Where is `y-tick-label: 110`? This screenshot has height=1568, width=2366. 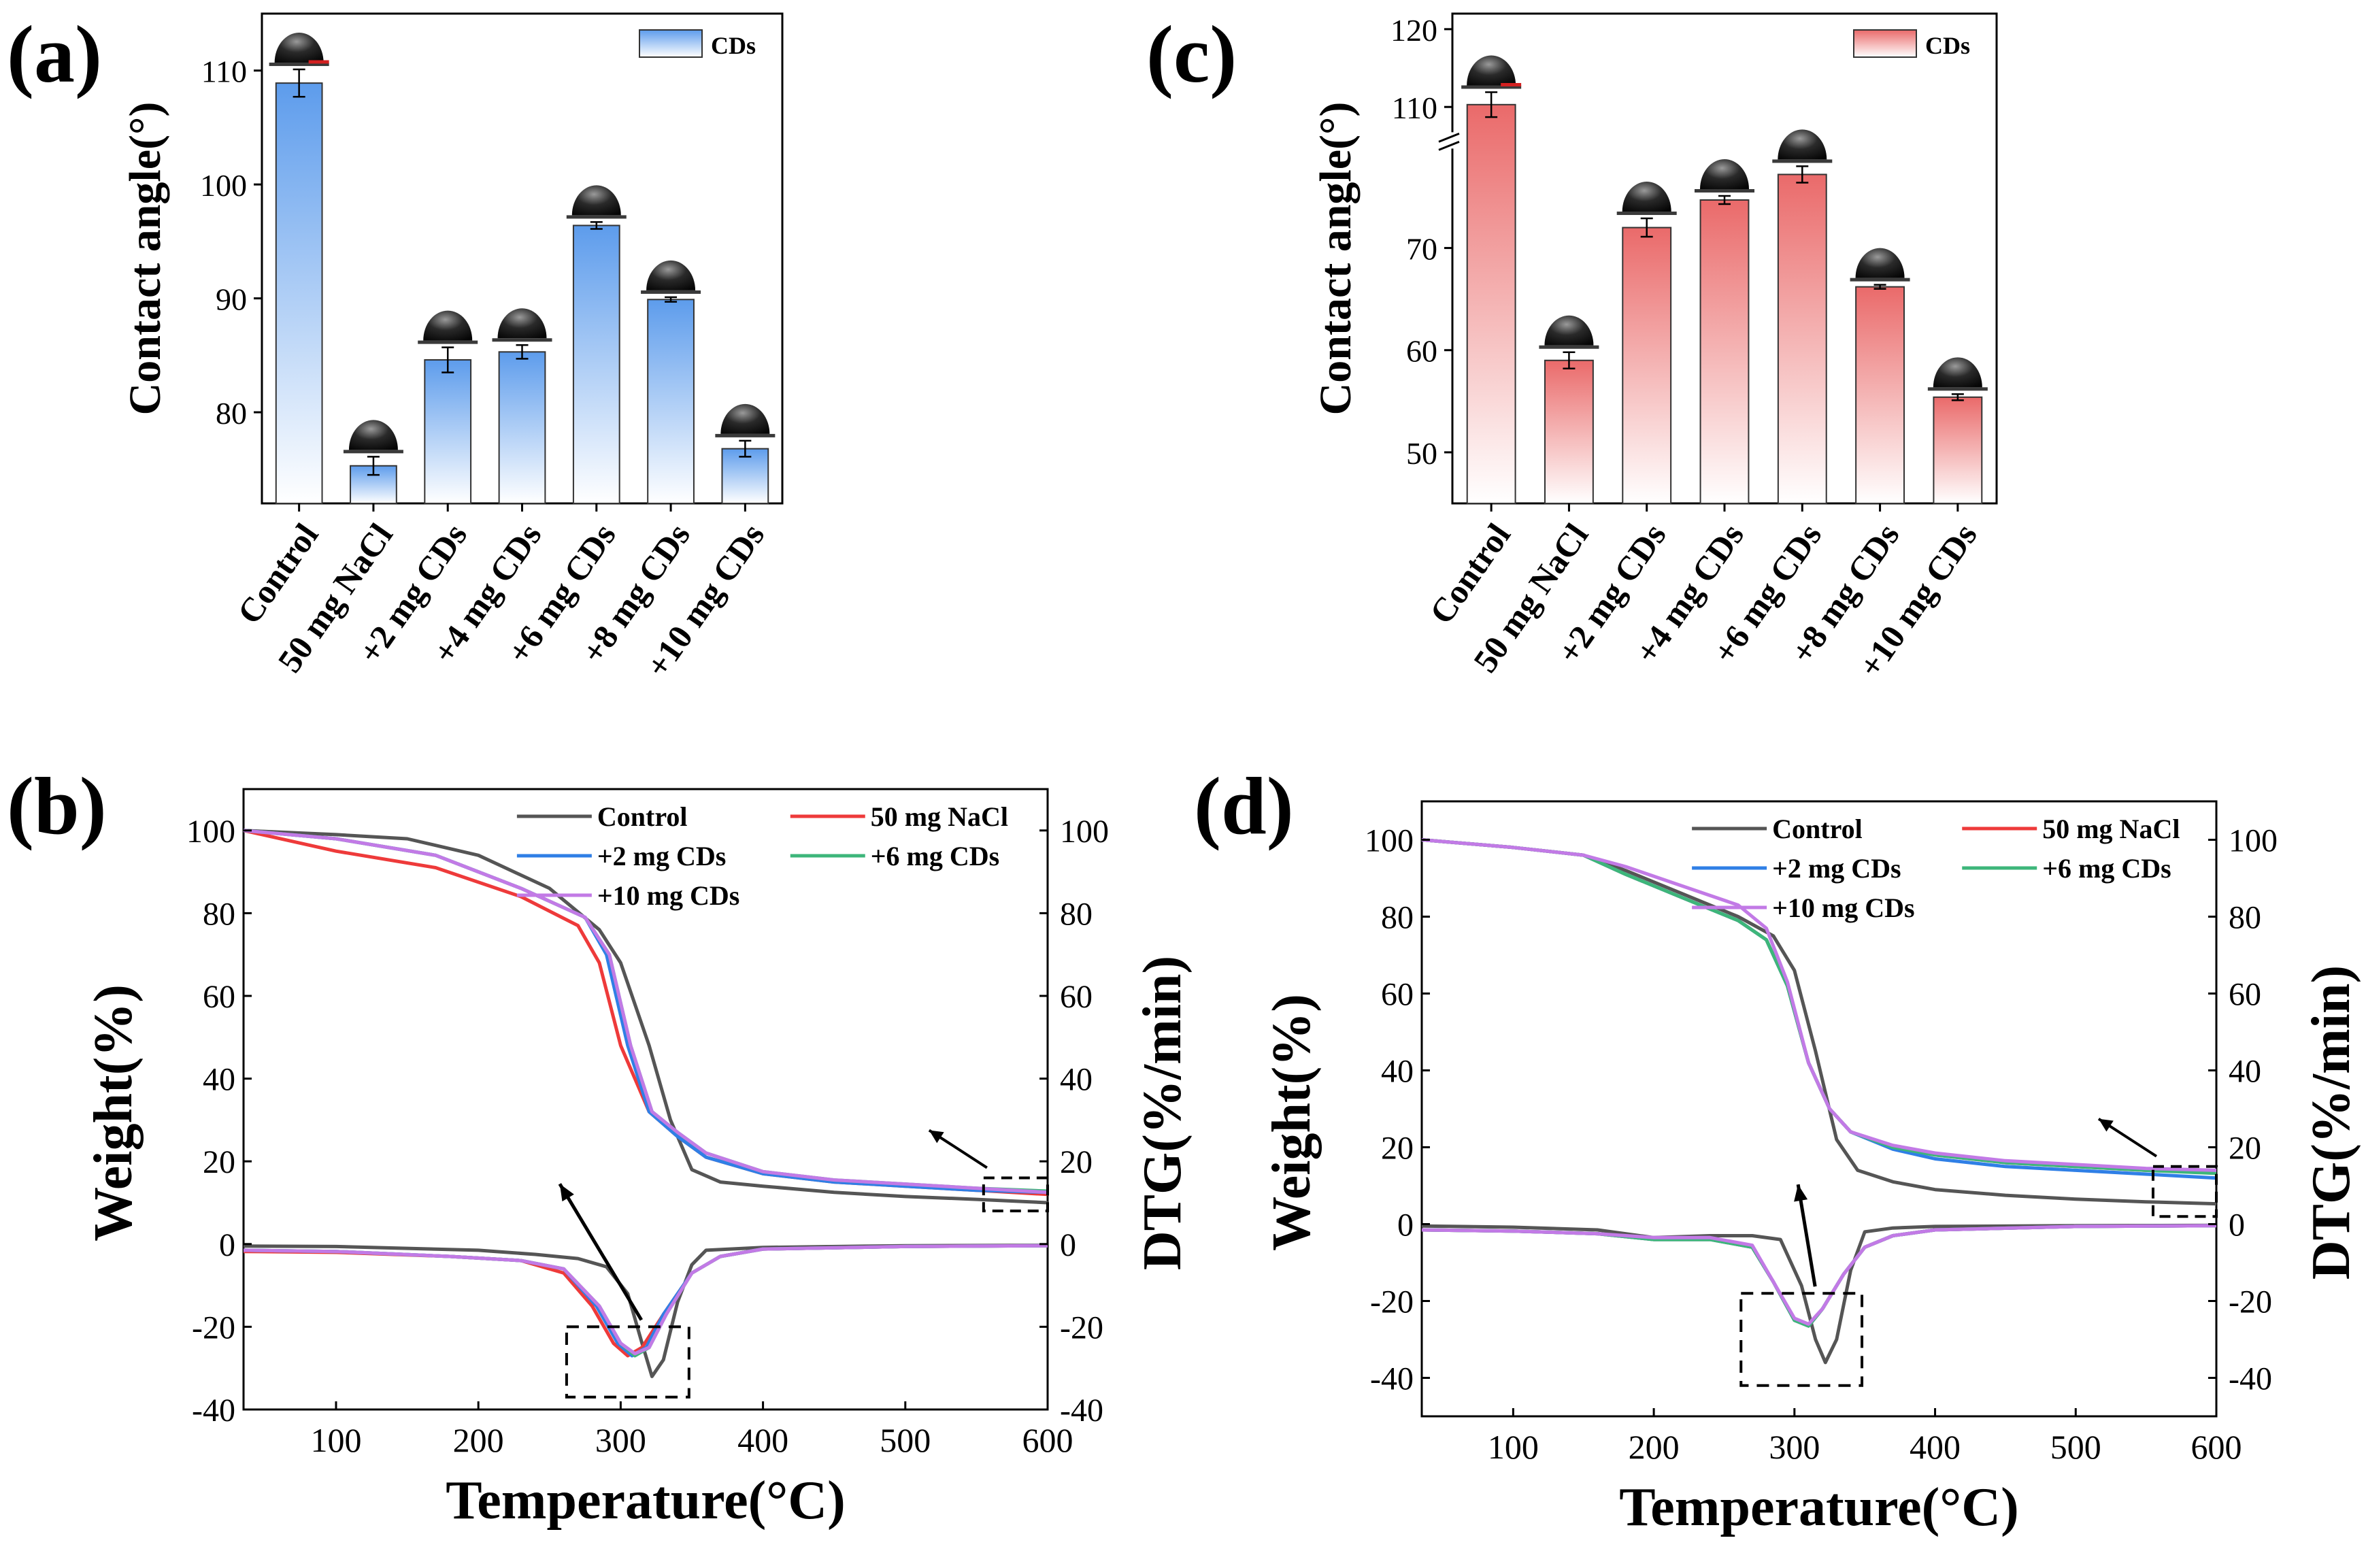 y-tick-label: 110 is located at coordinates (224, 71).